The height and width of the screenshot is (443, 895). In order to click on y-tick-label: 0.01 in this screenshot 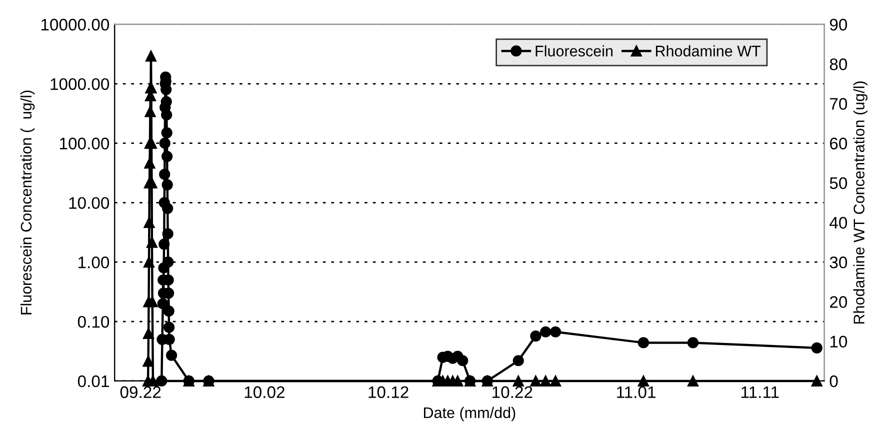, I will do `click(93, 381)`.